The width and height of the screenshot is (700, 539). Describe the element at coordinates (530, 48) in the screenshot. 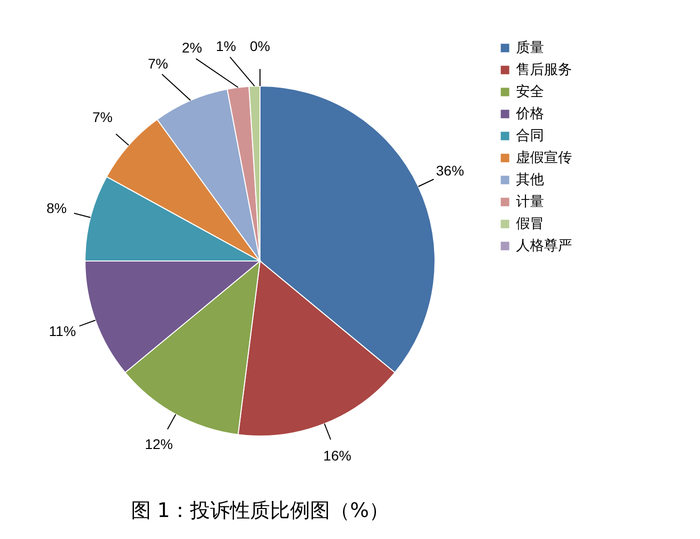

I see `legend-label: 质量` at that location.